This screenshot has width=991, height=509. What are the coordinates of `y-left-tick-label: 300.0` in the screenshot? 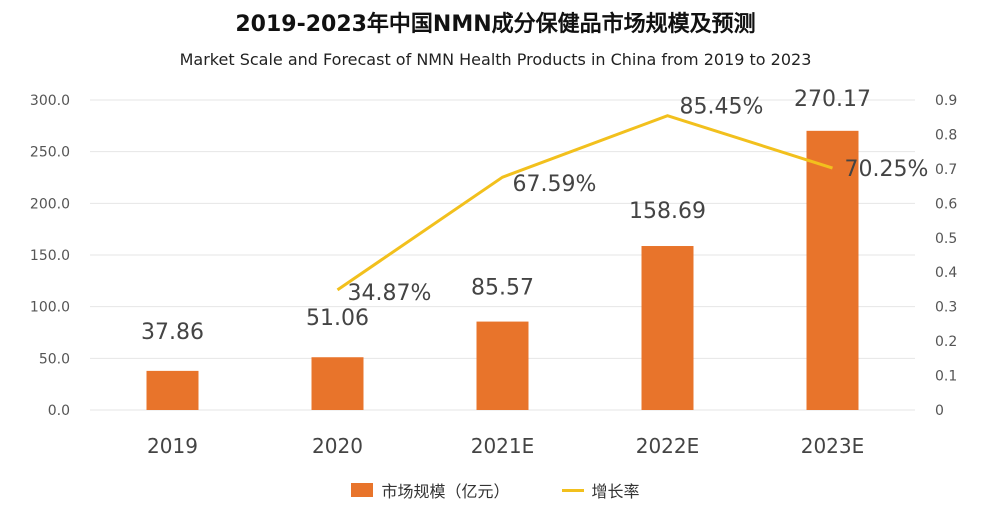 It's located at (50, 101).